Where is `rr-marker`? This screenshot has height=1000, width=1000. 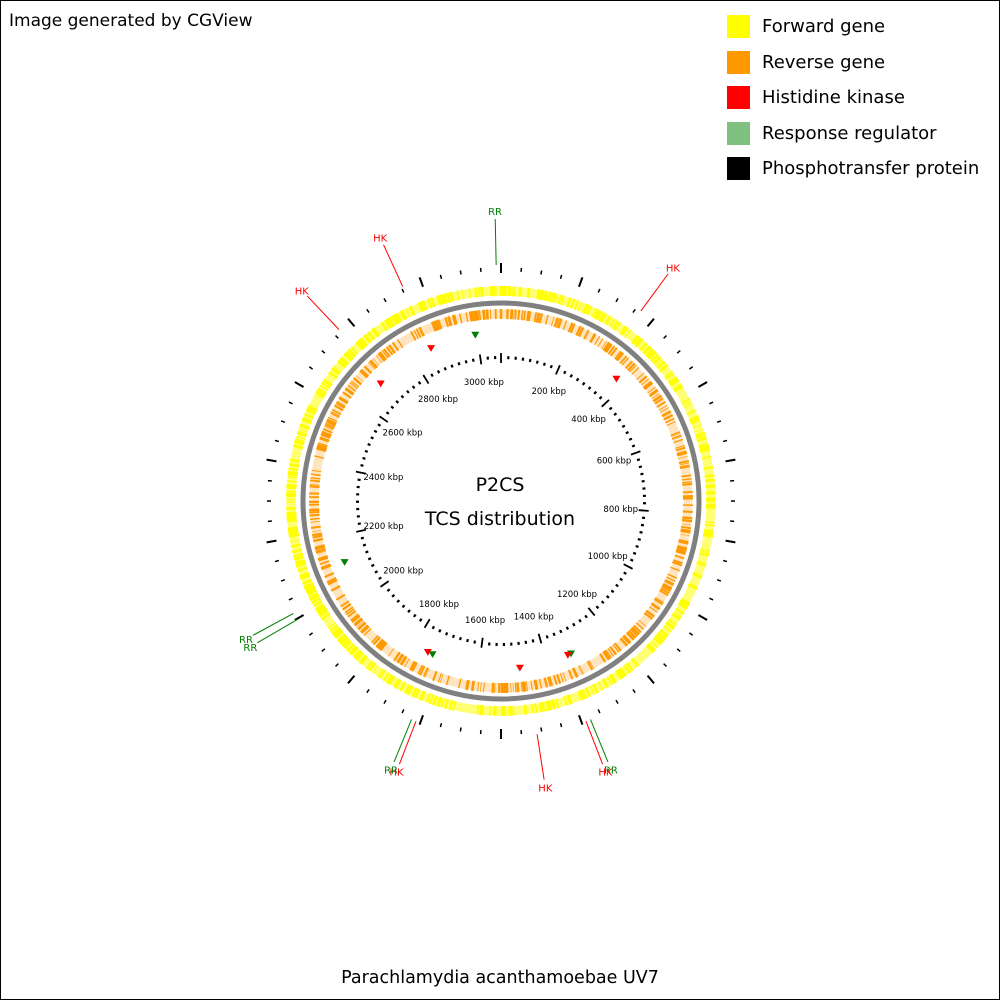 rr-marker is located at coordinates (344, 562).